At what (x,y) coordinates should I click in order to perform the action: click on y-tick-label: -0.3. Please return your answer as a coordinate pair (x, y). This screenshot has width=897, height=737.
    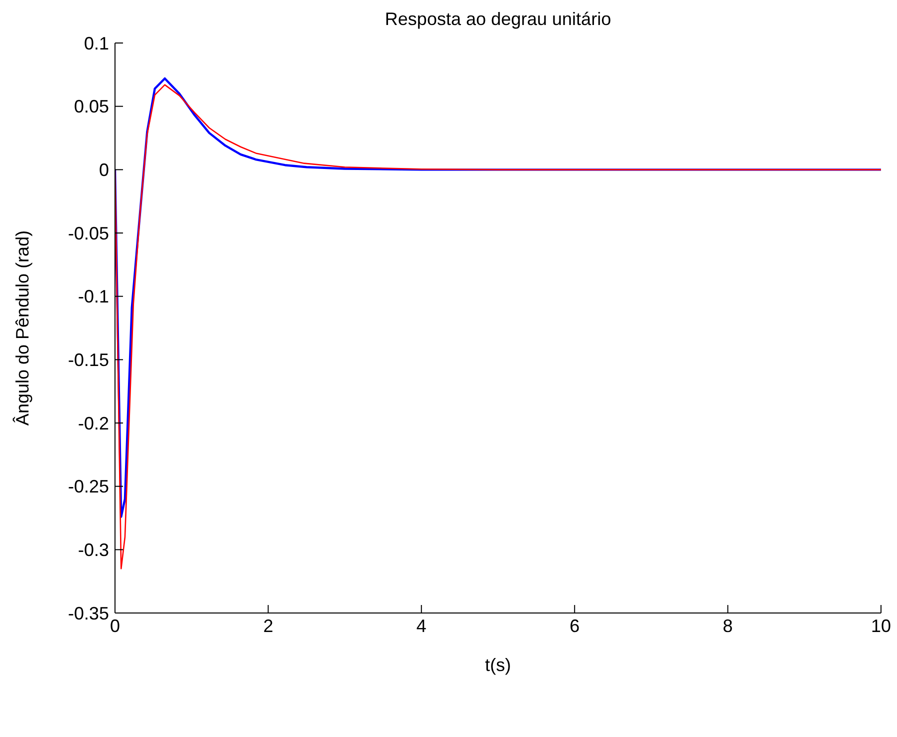
    Looking at the image, I should click on (93, 550).